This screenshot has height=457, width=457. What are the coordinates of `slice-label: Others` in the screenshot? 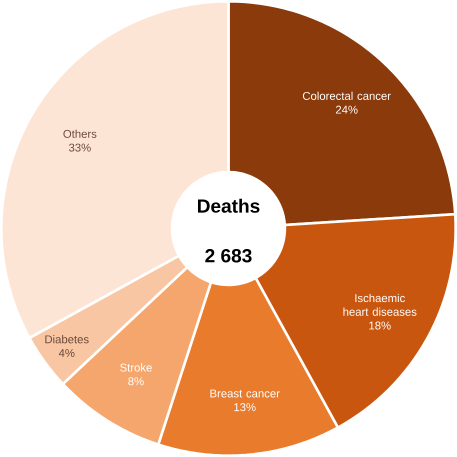 It's located at (79, 134).